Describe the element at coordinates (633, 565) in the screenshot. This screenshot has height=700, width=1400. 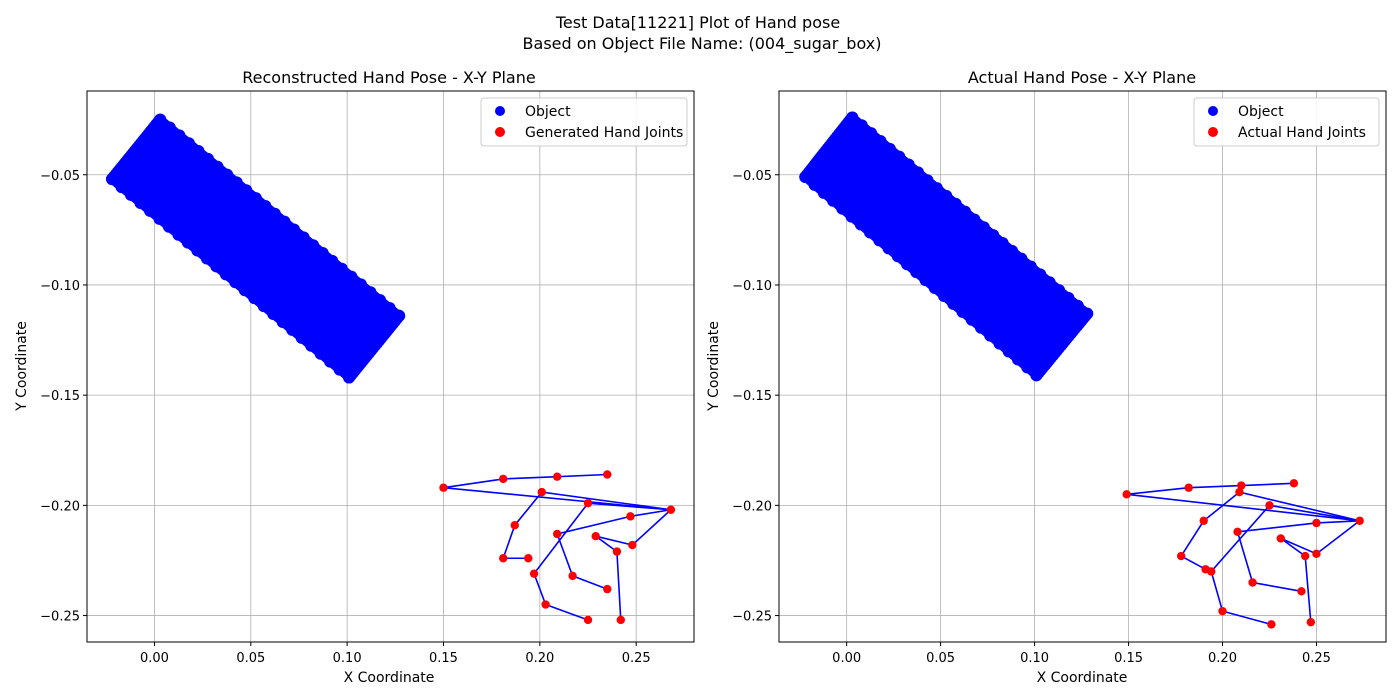
I see `left-finger-5-bone` at that location.